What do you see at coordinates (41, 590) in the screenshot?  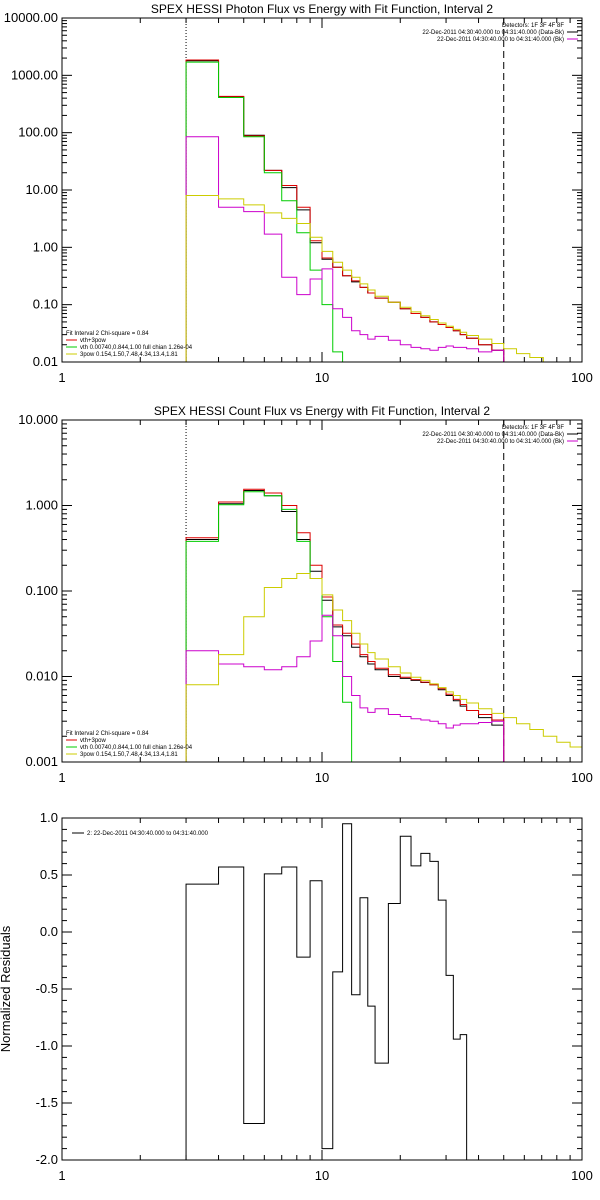 I see `y-tick-label: 0.100` at bounding box center [41, 590].